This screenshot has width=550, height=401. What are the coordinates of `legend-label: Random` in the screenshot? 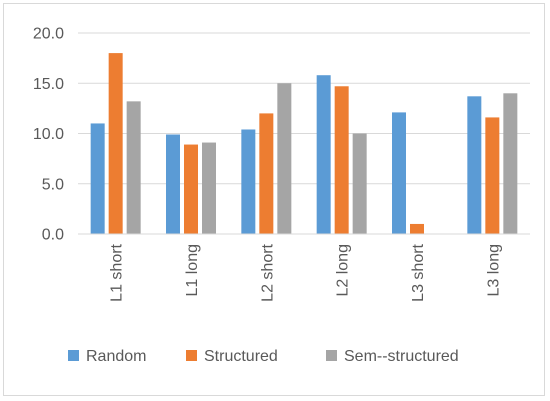 It's located at (116, 356).